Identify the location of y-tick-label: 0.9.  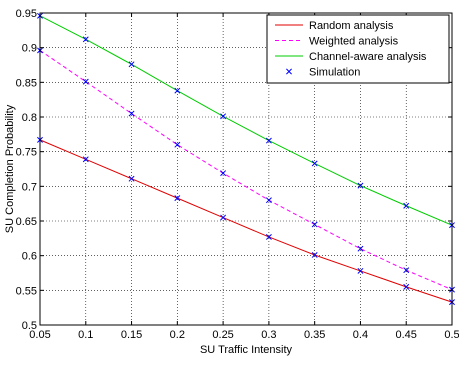
(29, 49).